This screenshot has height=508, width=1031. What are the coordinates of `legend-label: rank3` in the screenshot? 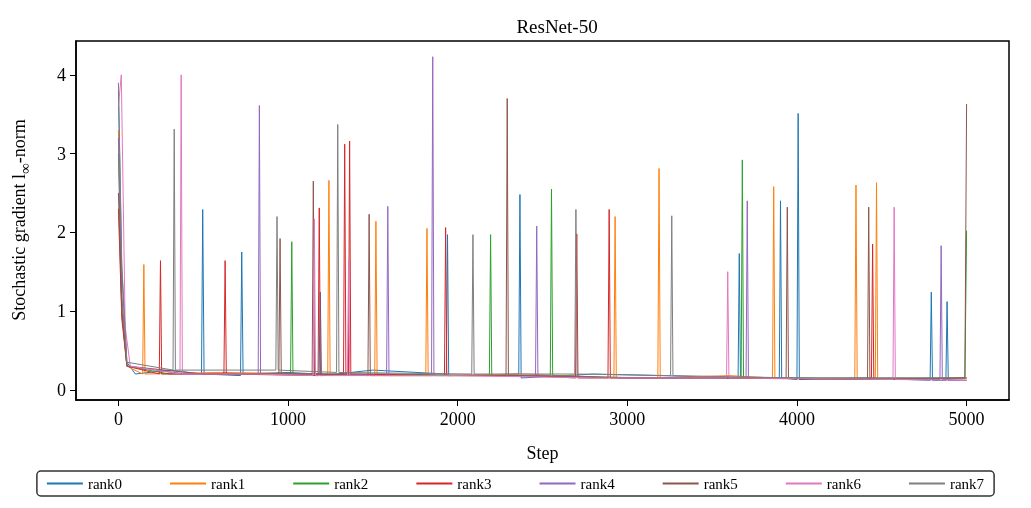 It's located at (474, 483).